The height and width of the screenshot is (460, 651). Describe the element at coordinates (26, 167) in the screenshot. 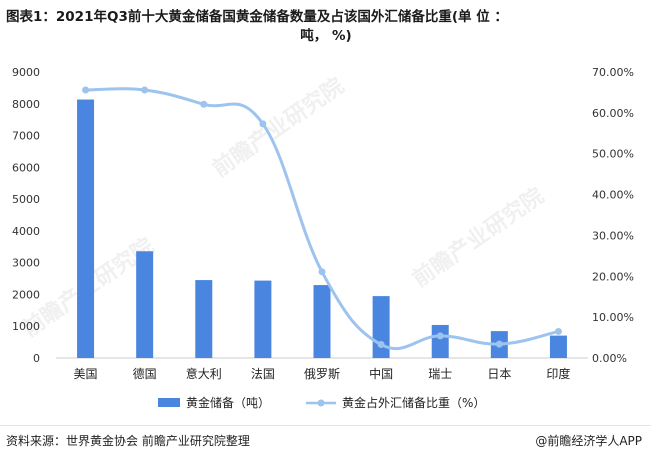

I see `y-left-tick-label: 6000` at that location.